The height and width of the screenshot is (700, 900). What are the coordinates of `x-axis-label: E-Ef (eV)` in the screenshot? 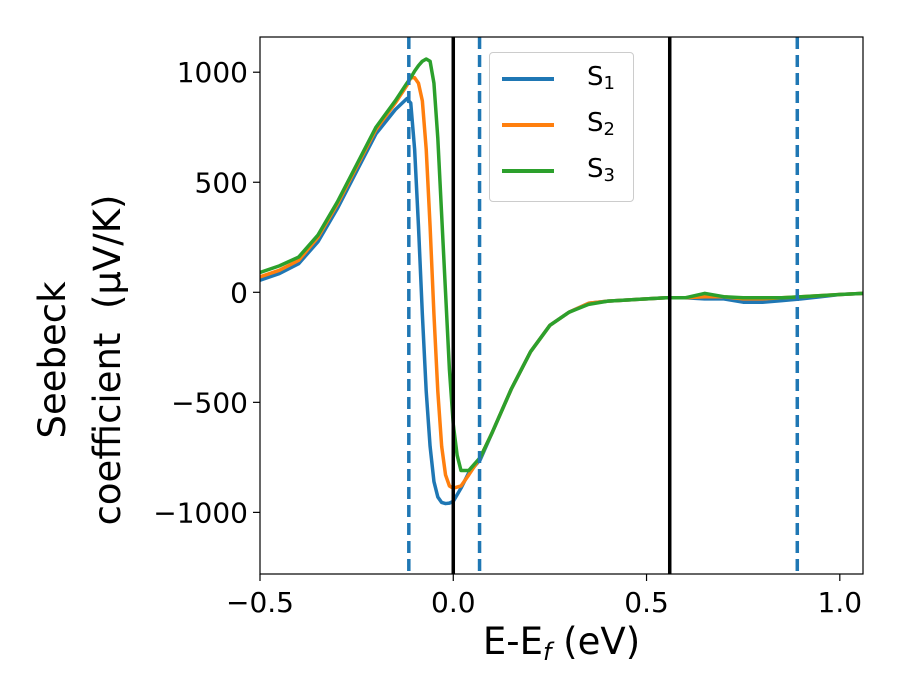 It's located at (561, 643).